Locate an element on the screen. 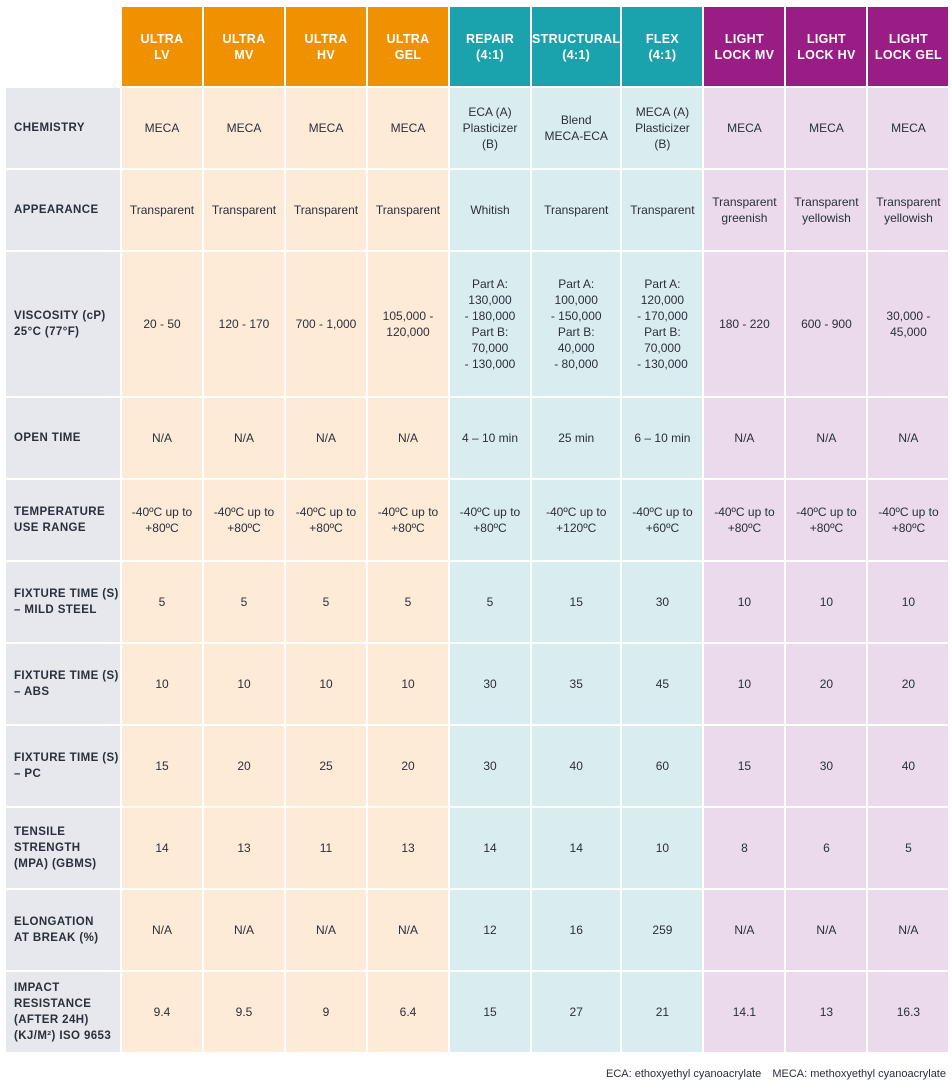  table-cell: Transparent greenish is located at coordinates (744, 210).